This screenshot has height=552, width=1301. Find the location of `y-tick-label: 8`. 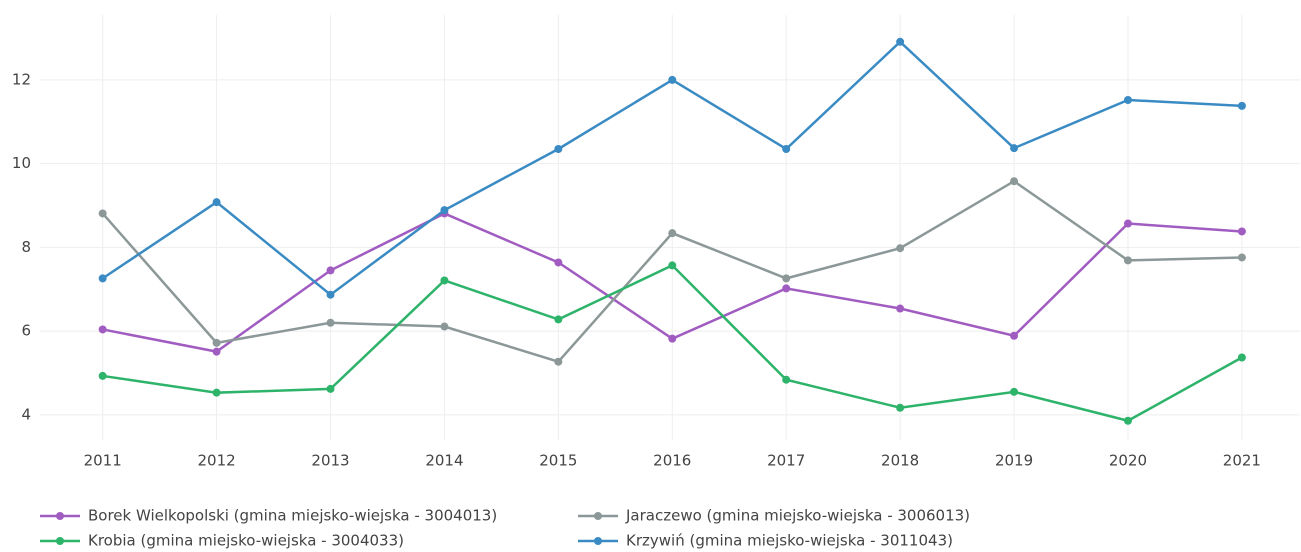

y-tick-label: 8 is located at coordinates (26, 247).